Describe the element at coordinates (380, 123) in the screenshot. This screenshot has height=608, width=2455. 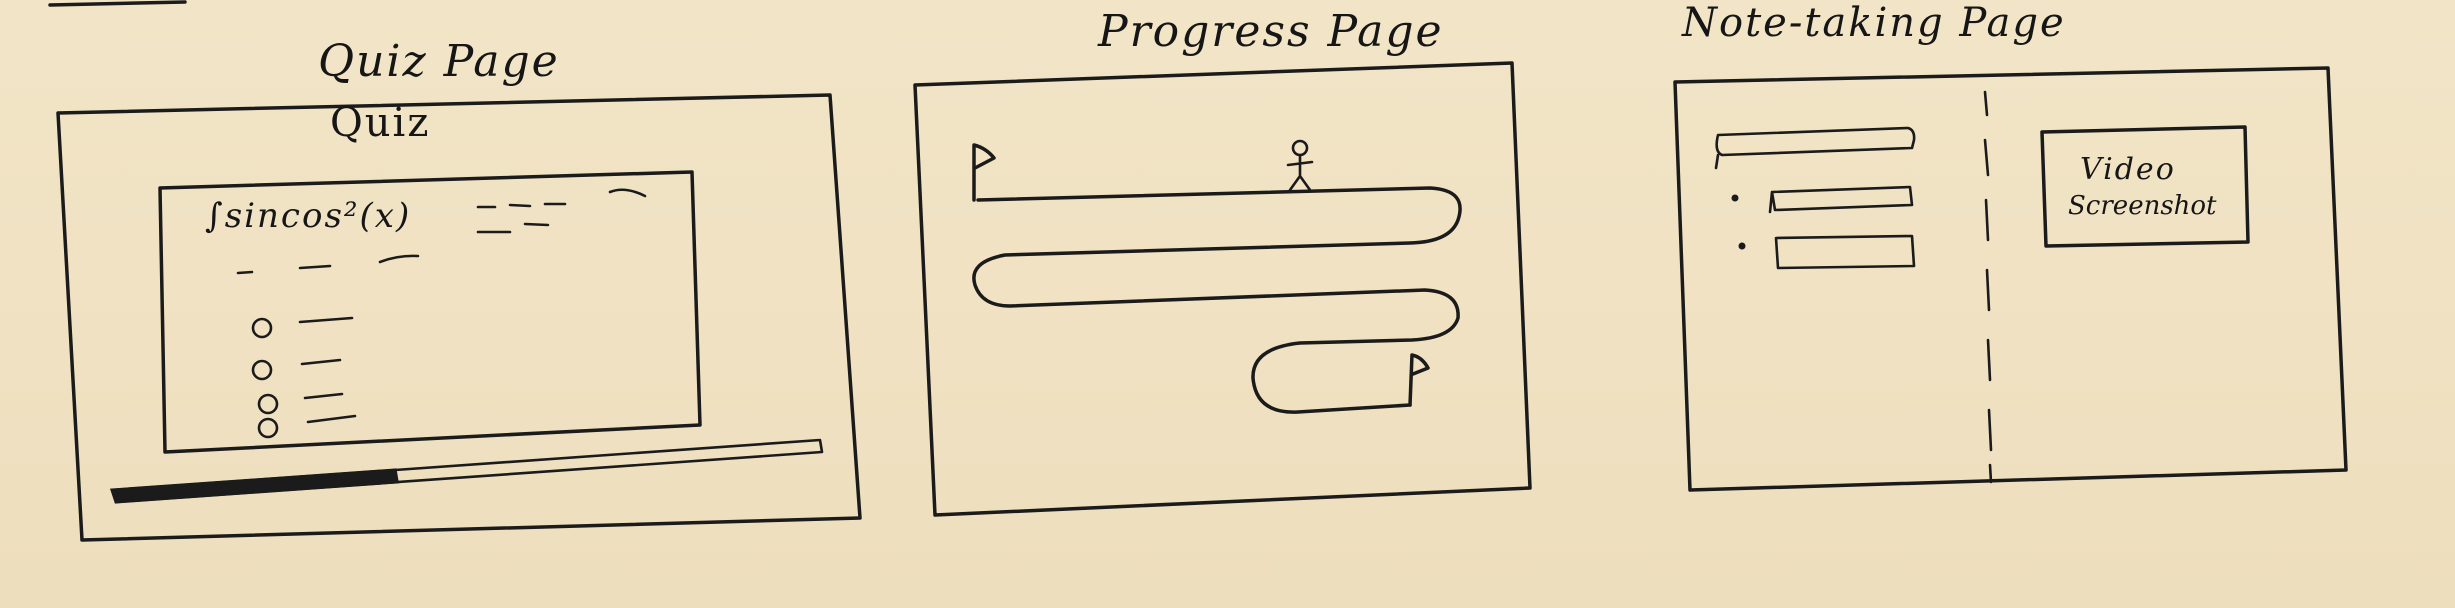
I see `quiz-heading: Quiz` at that location.